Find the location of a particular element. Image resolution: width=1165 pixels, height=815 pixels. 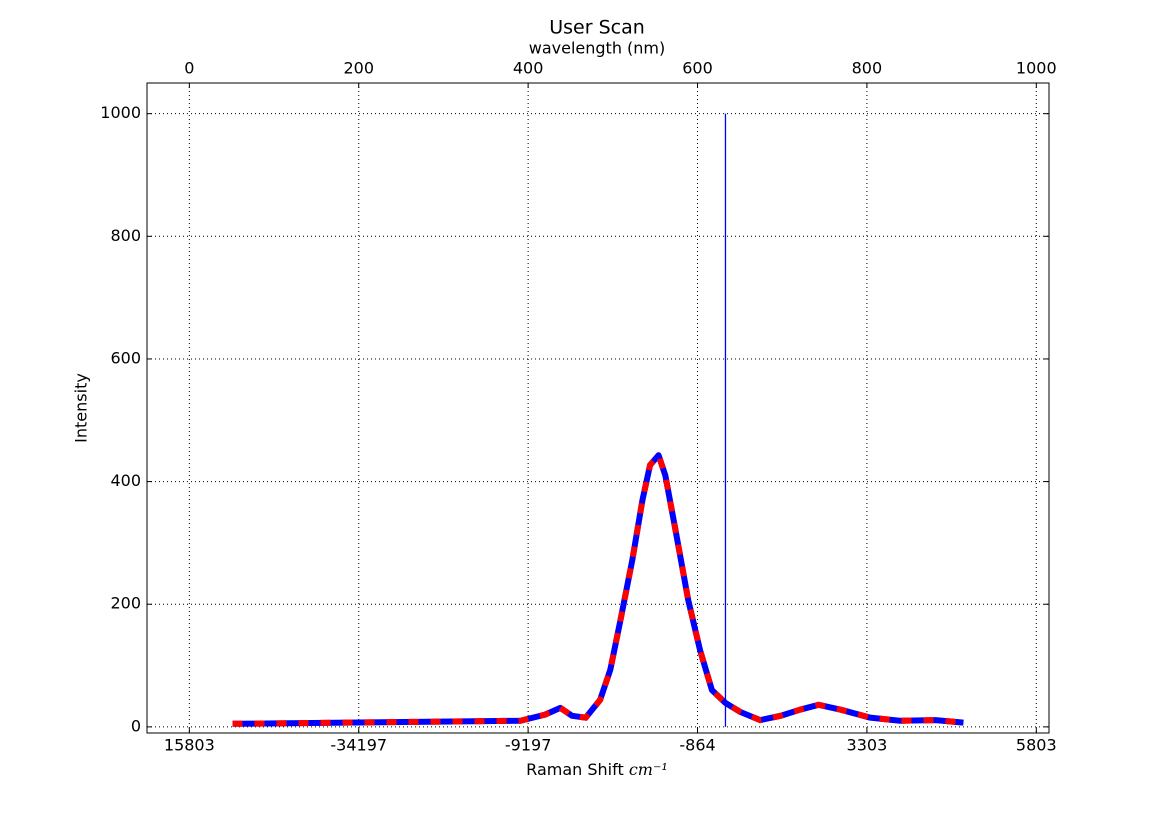

y-tick-label: 200 is located at coordinates (125, 603).